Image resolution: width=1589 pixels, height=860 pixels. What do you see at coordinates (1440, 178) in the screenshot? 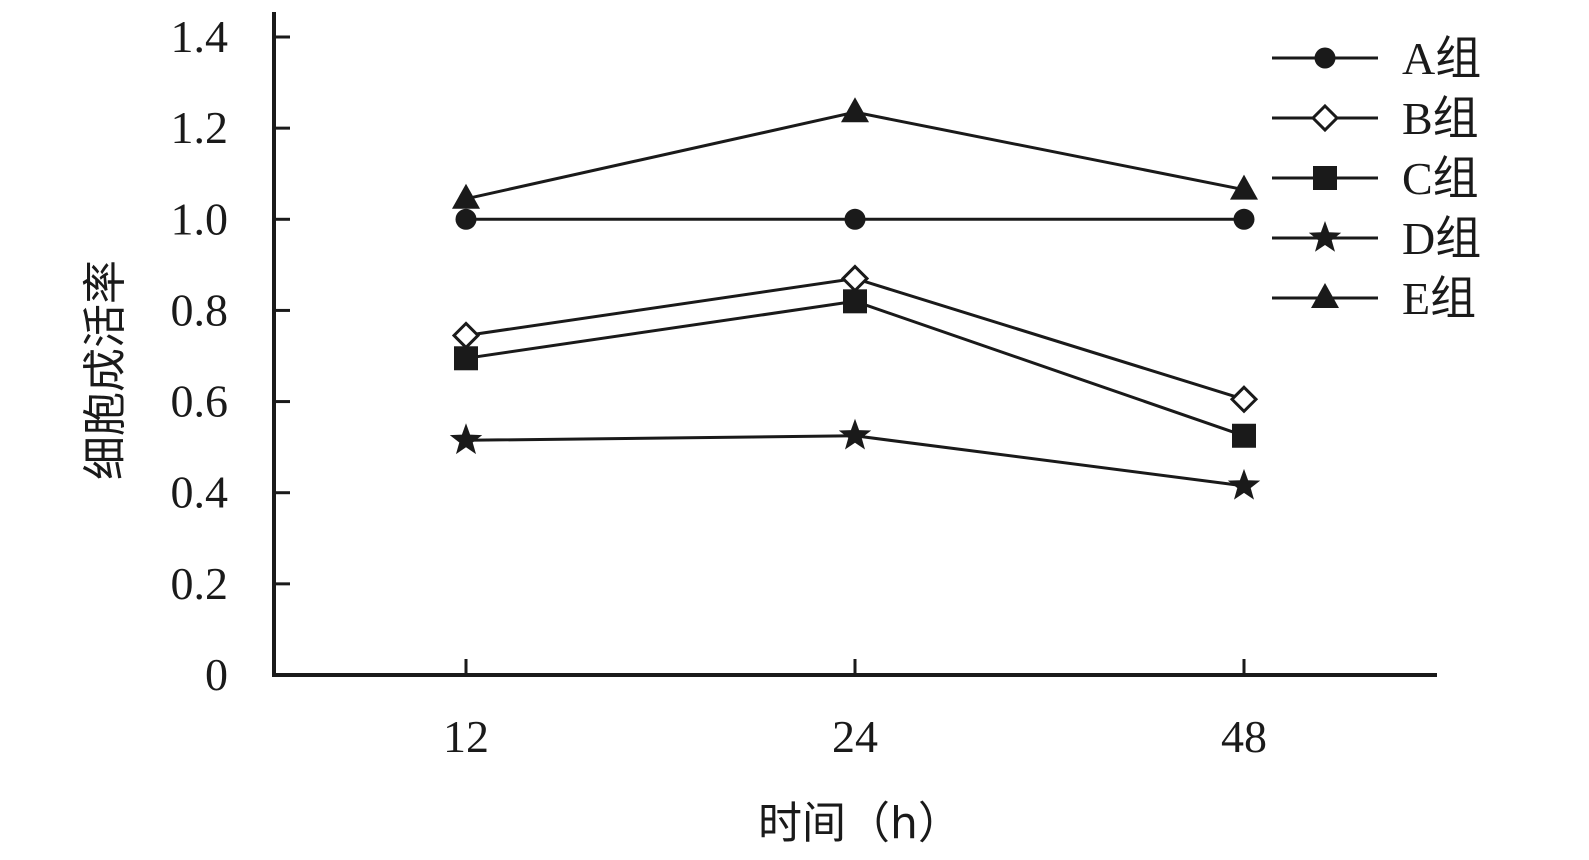
I see `legend-label: C组` at bounding box center [1440, 178].